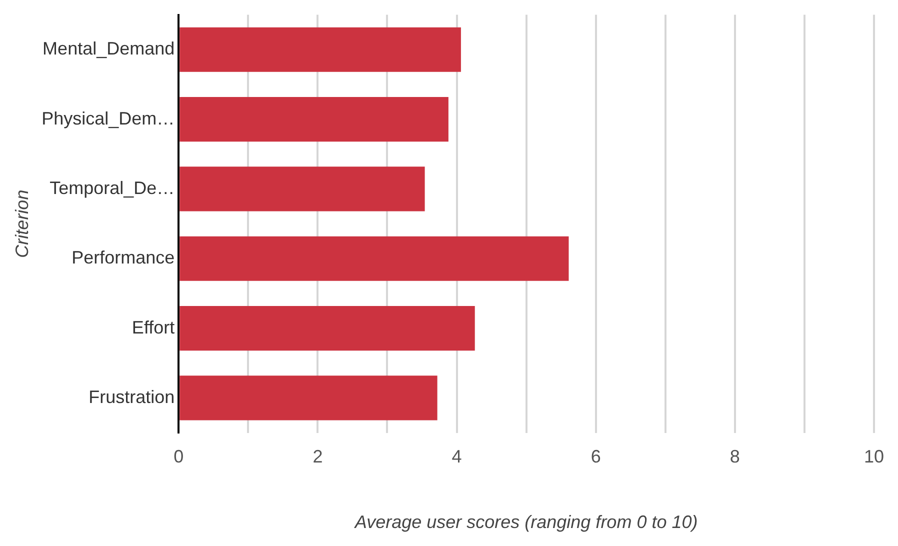 The image size is (898, 546). I want to click on x-tick-label: 0, so click(179, 456).